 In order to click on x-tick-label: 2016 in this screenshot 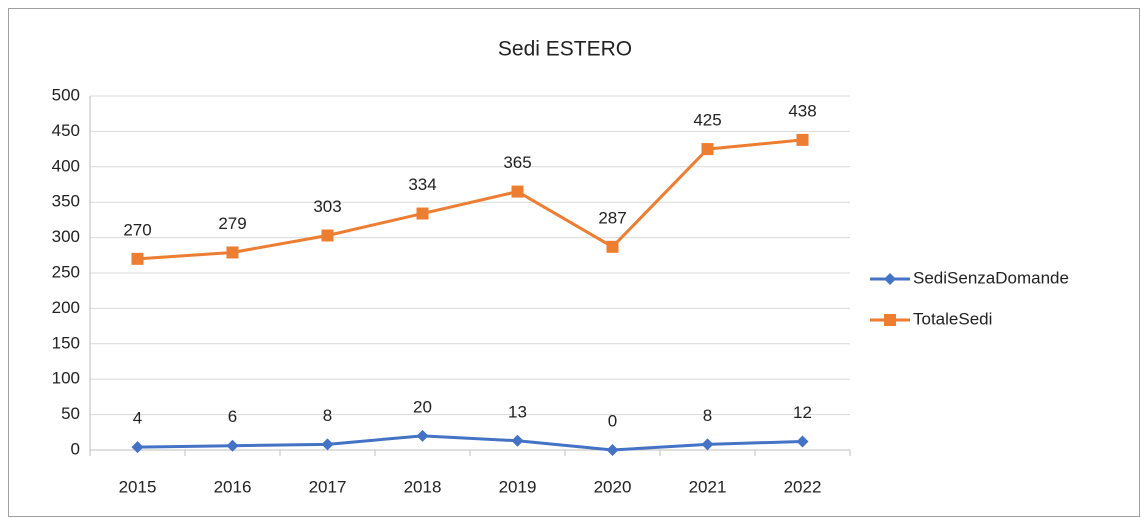, I will do `click(233, 486)`.